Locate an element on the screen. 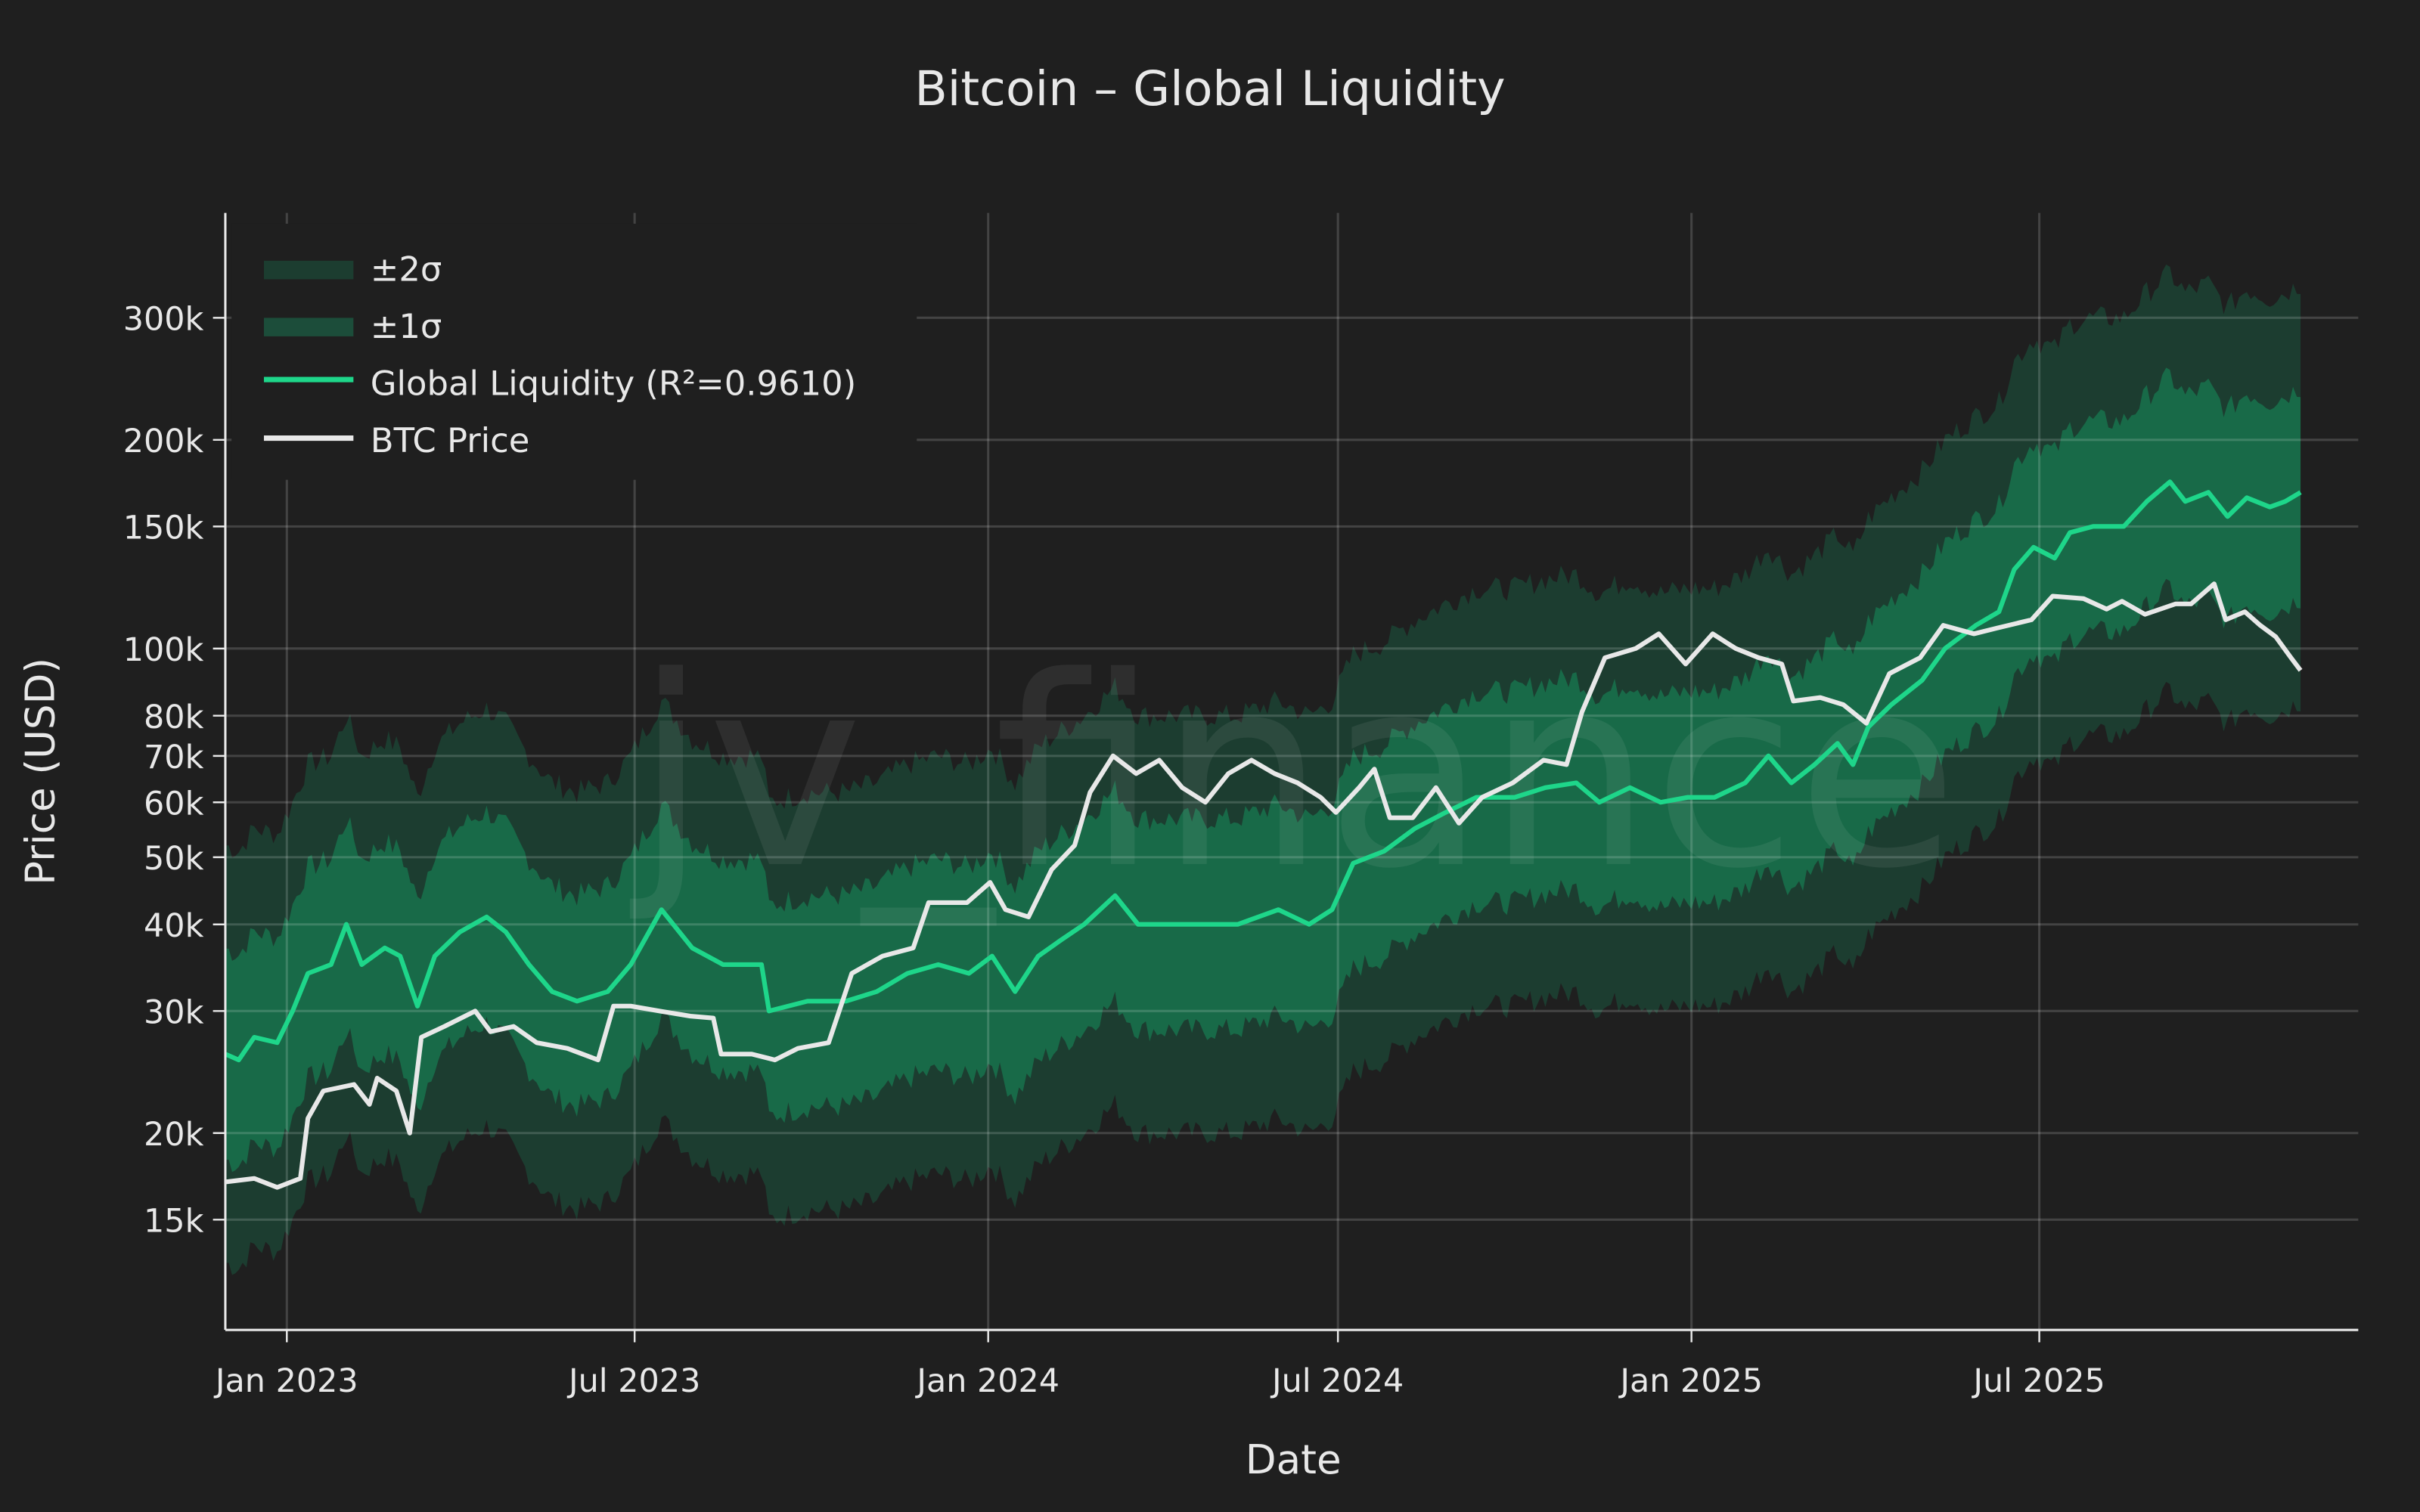 The height and width of the screenshot is (1512, 2420). x-tick-label: Jul 2025 is located at coordinates (2038, 1381).